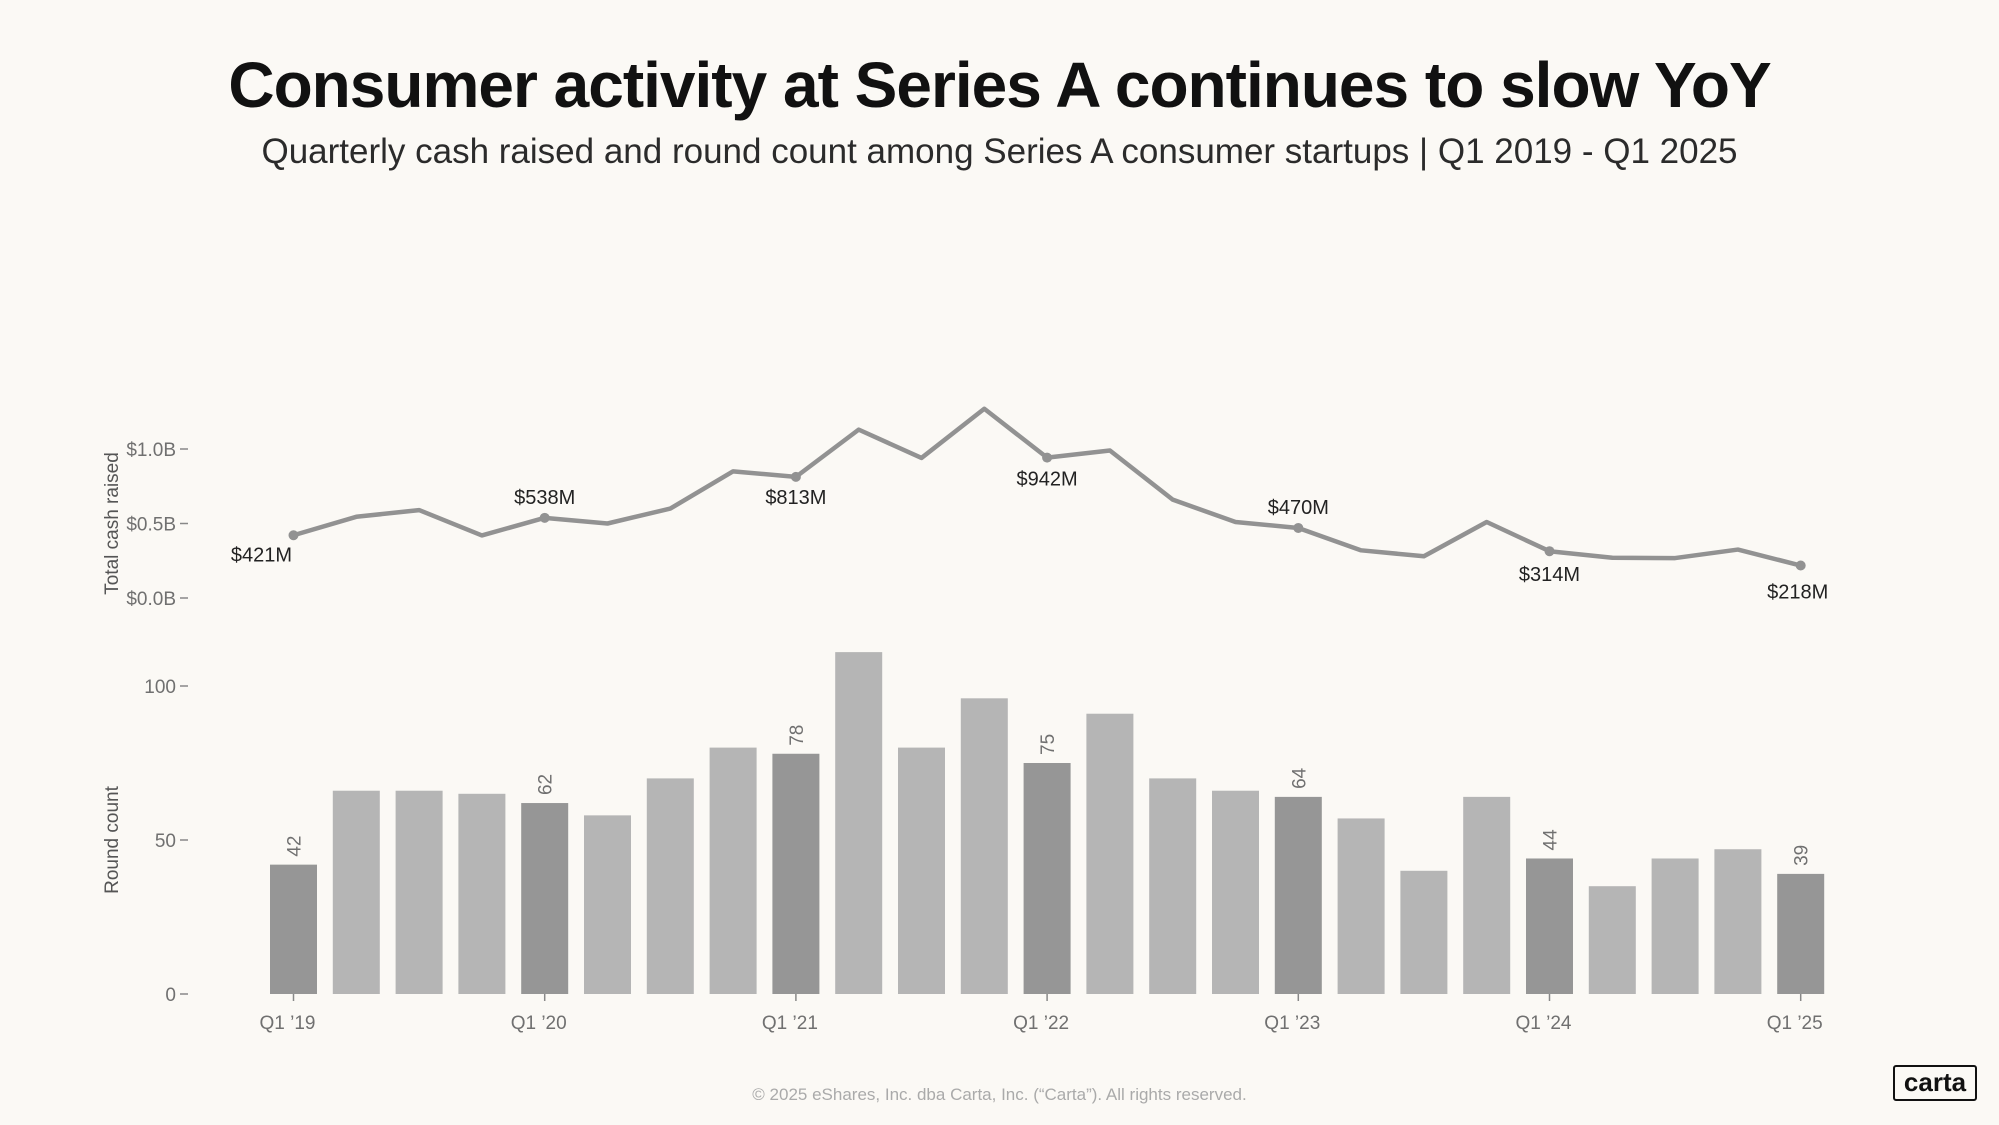  What do you see at coordinates (1041, 1023) in the screenshot?
I see `x-tick-label: Q1 ’22` at bounding box center [1041, 1023].